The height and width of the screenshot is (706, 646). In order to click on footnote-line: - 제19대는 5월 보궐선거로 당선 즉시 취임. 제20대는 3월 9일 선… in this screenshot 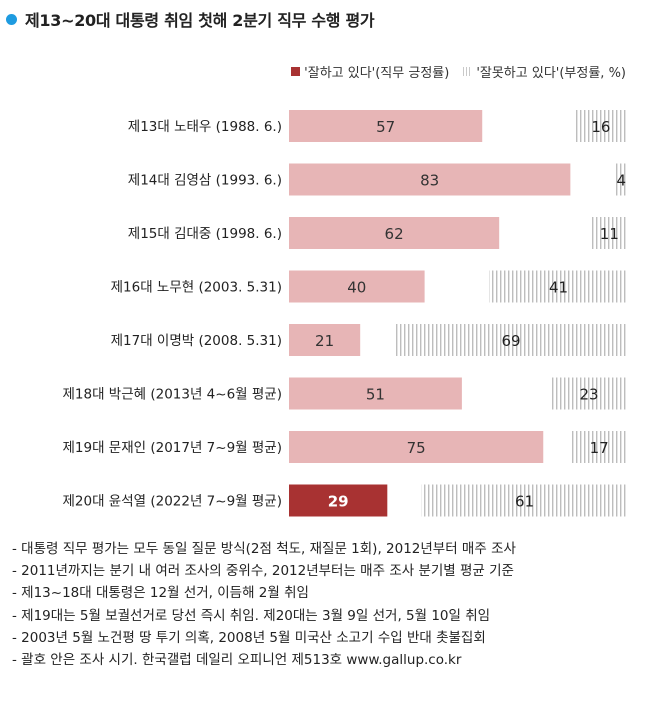, I will do `click(251, 615)`.